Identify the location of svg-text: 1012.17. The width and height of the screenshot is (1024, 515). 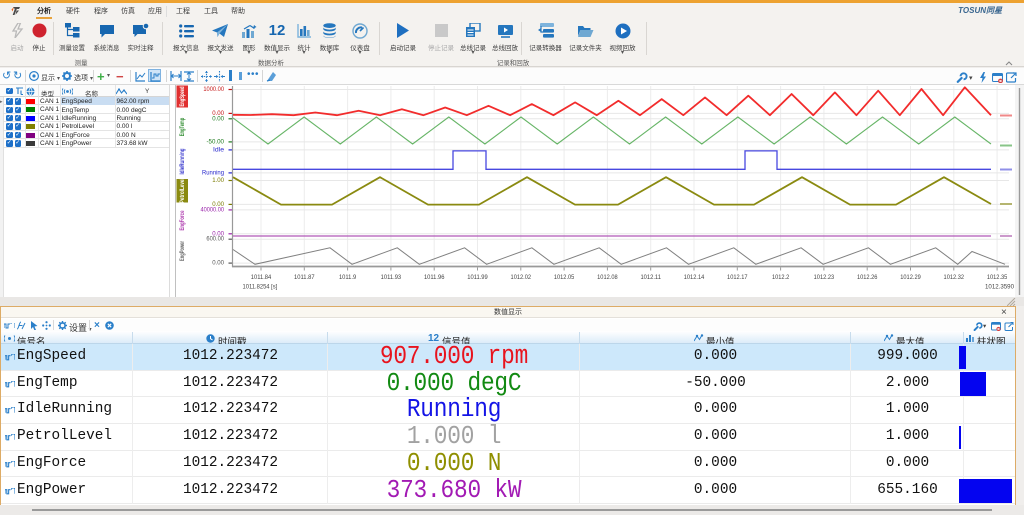
(737, 277).